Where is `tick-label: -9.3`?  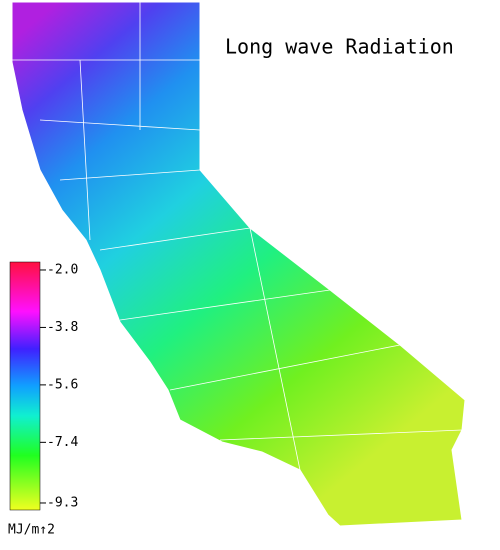 tick-label: -9.3 is located at coordinates (62, 502).